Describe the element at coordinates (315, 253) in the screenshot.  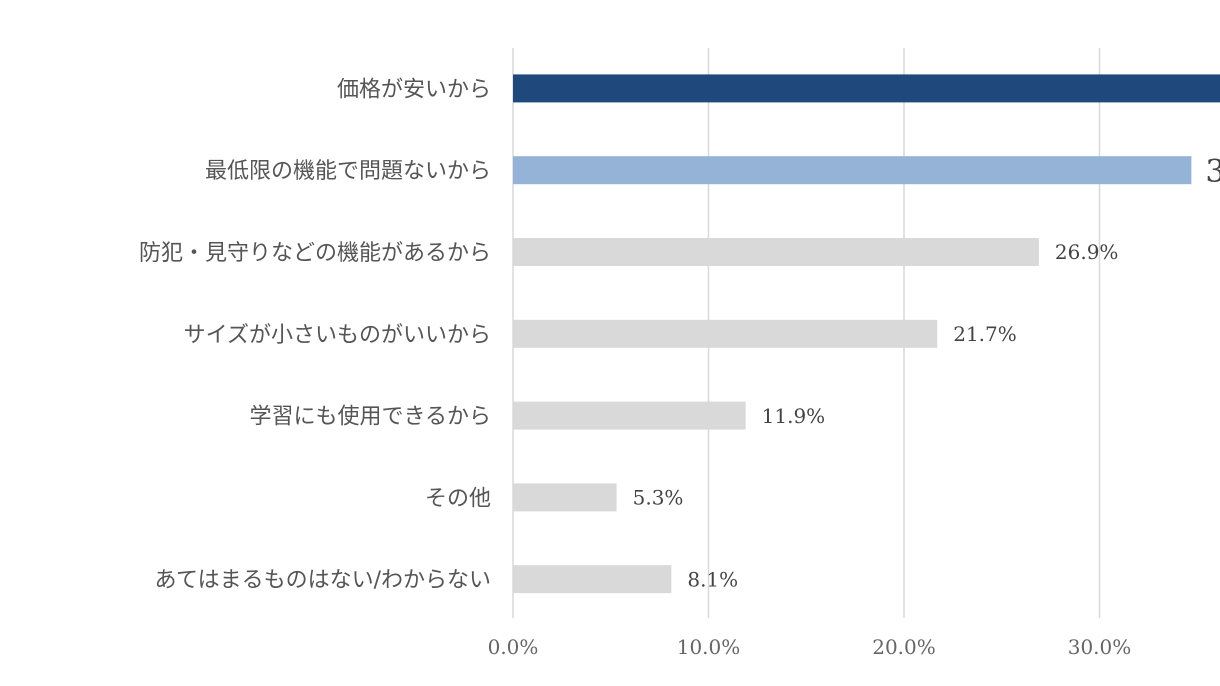
I see `category-label-2: 防犯・見守りなどの機能があるから` at that location.